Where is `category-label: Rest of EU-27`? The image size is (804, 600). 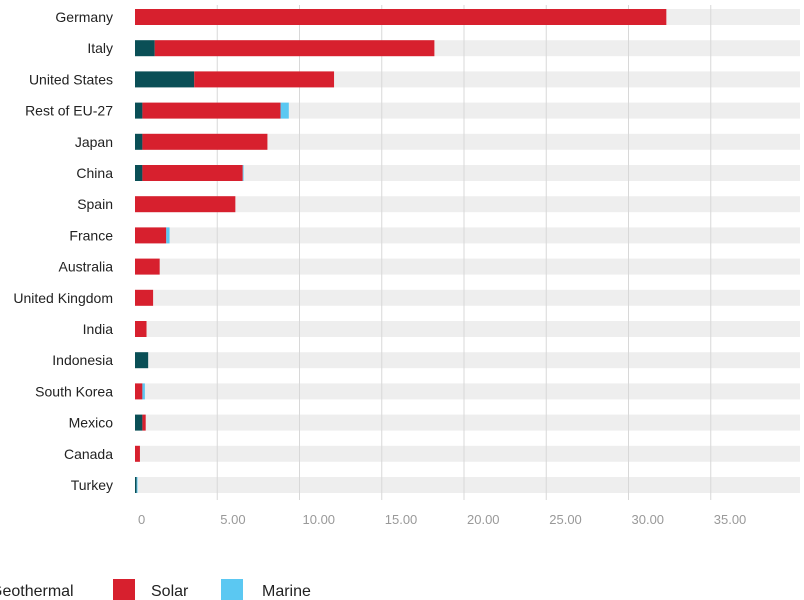 category-label: Rest of EU-27 is located at coordinates (69, 111).